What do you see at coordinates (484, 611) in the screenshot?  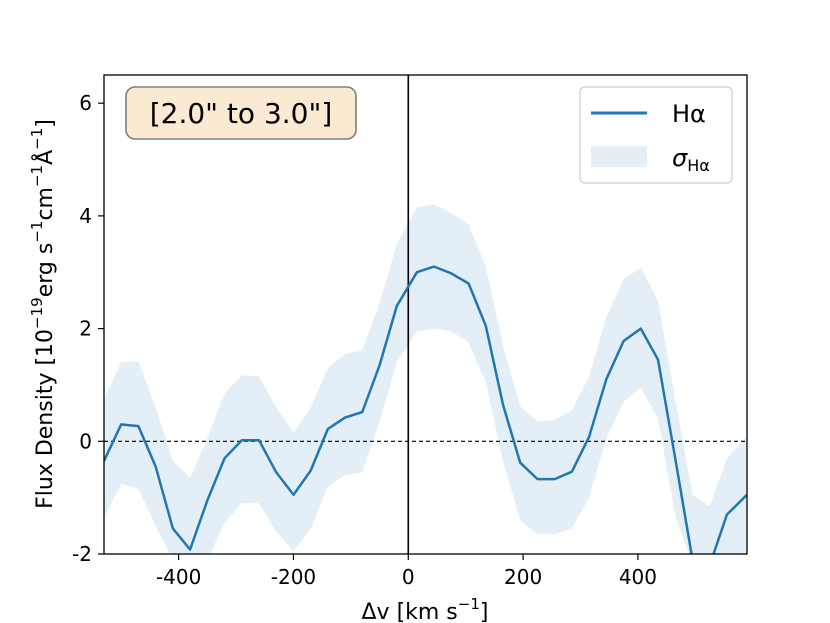 I see `x-axis-label-end: ]` at bounding box center [484, 611].